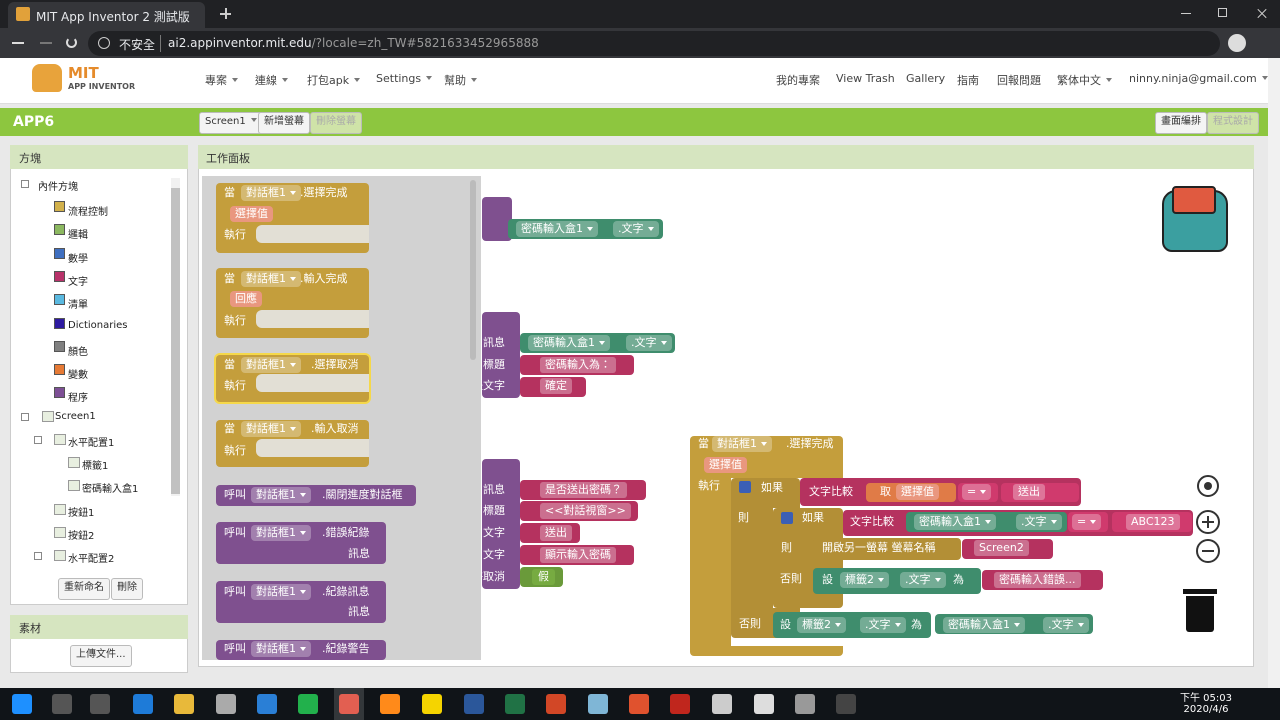  Describe the element at coordinates (78, 352) in the screenshot. I see `category: 顏色` at that location.